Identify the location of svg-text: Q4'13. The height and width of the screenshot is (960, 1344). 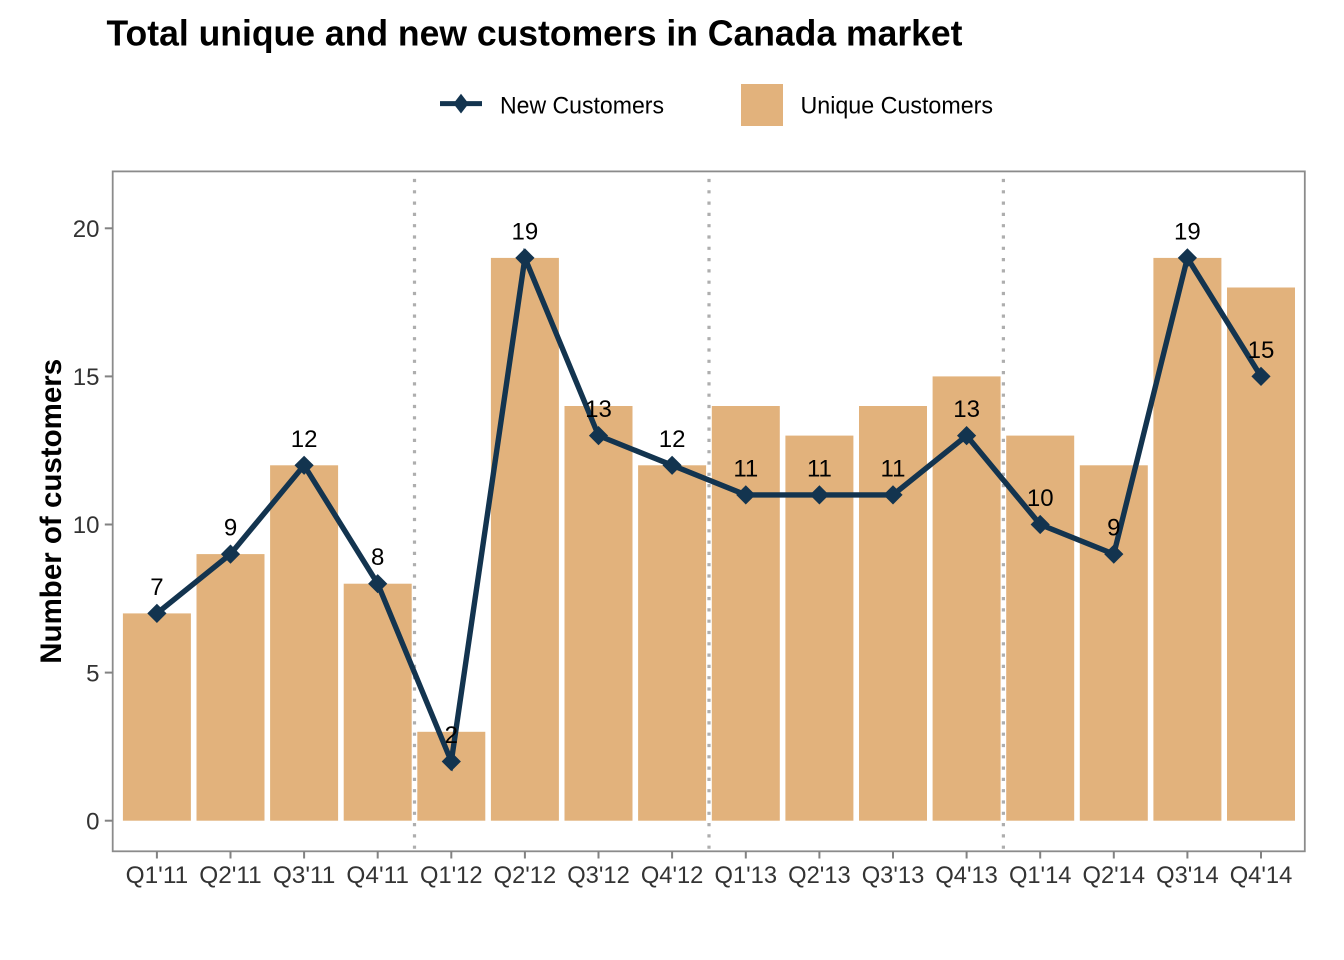
(966, 875).